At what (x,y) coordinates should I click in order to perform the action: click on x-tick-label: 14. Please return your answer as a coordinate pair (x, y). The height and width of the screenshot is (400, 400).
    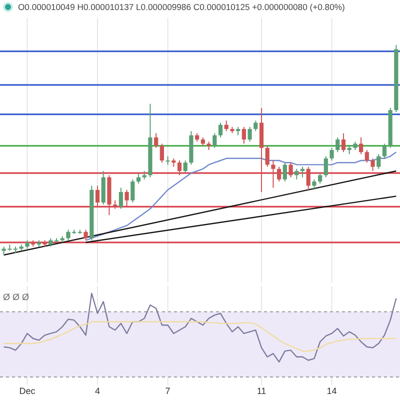
    Looking at the image, I should click on (331, 391).